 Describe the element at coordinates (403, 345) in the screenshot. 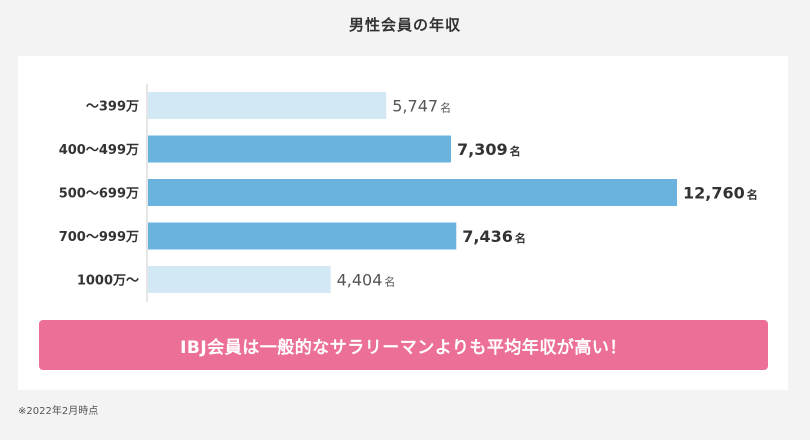

I see `highlight-banner: IBJ会員は一般的なサラリーマンよりも平均年収が高い！` at that location.